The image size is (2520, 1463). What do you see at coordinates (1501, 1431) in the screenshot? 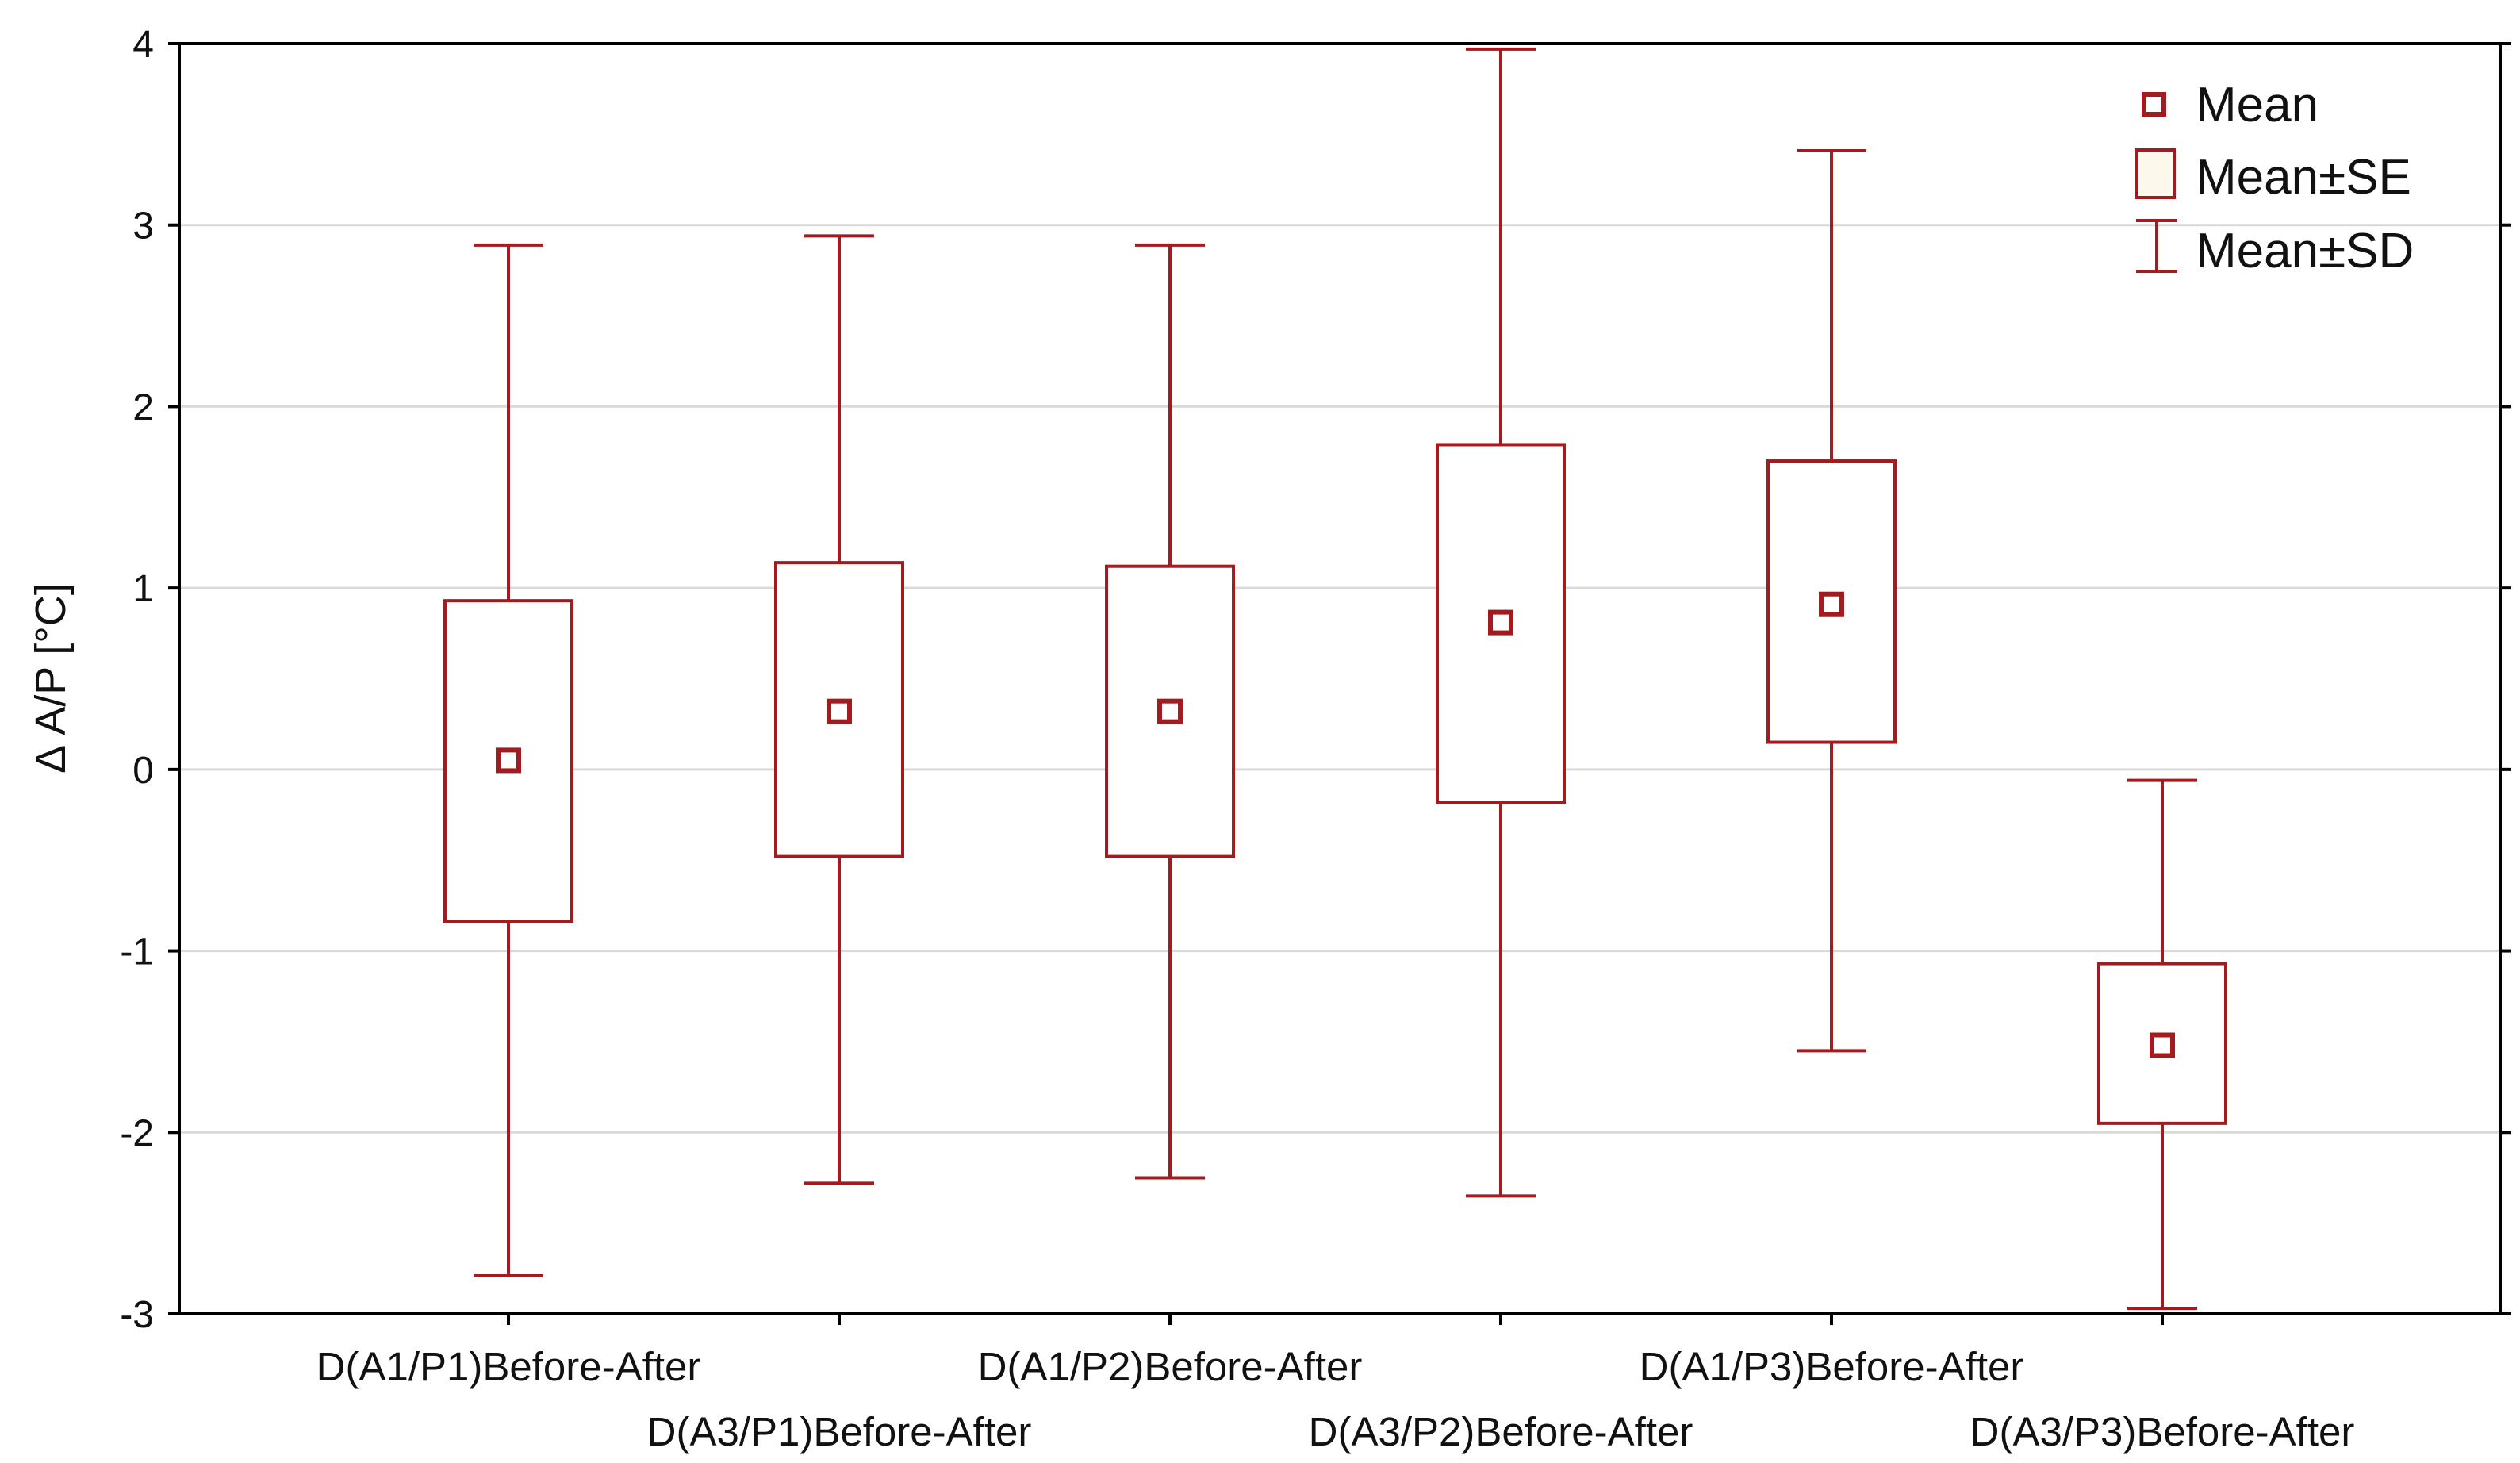
I see `x-category-label: D(A3/P2)Before-After` at bounding box center [1501, 1431].